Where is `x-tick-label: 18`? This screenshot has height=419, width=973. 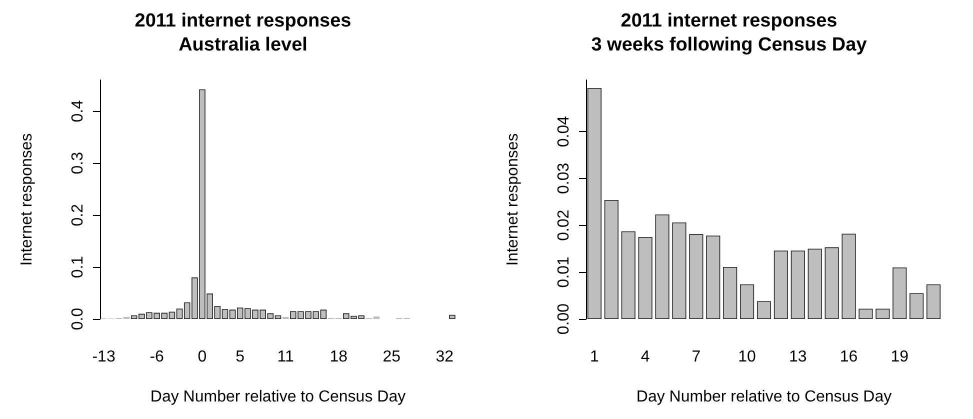
x-tick-label: 18 is located at coordinates (339, 357).